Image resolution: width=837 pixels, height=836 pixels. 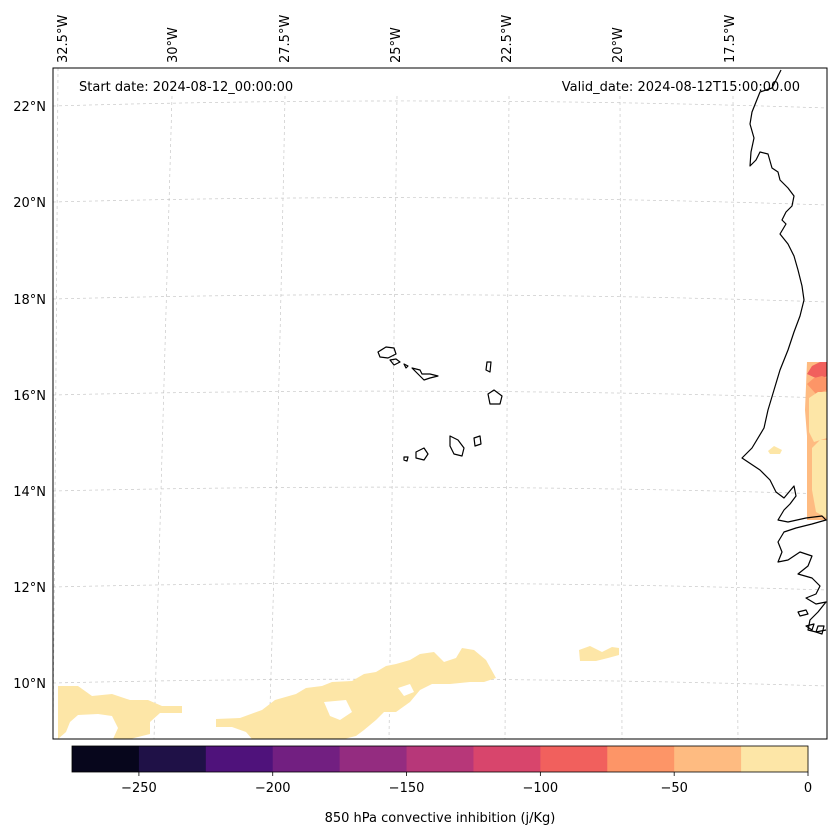 What do you see at coordinates (425, 374) in the screenshot?
I see `island-sao-nicolau` at bounding box center [425, 374].